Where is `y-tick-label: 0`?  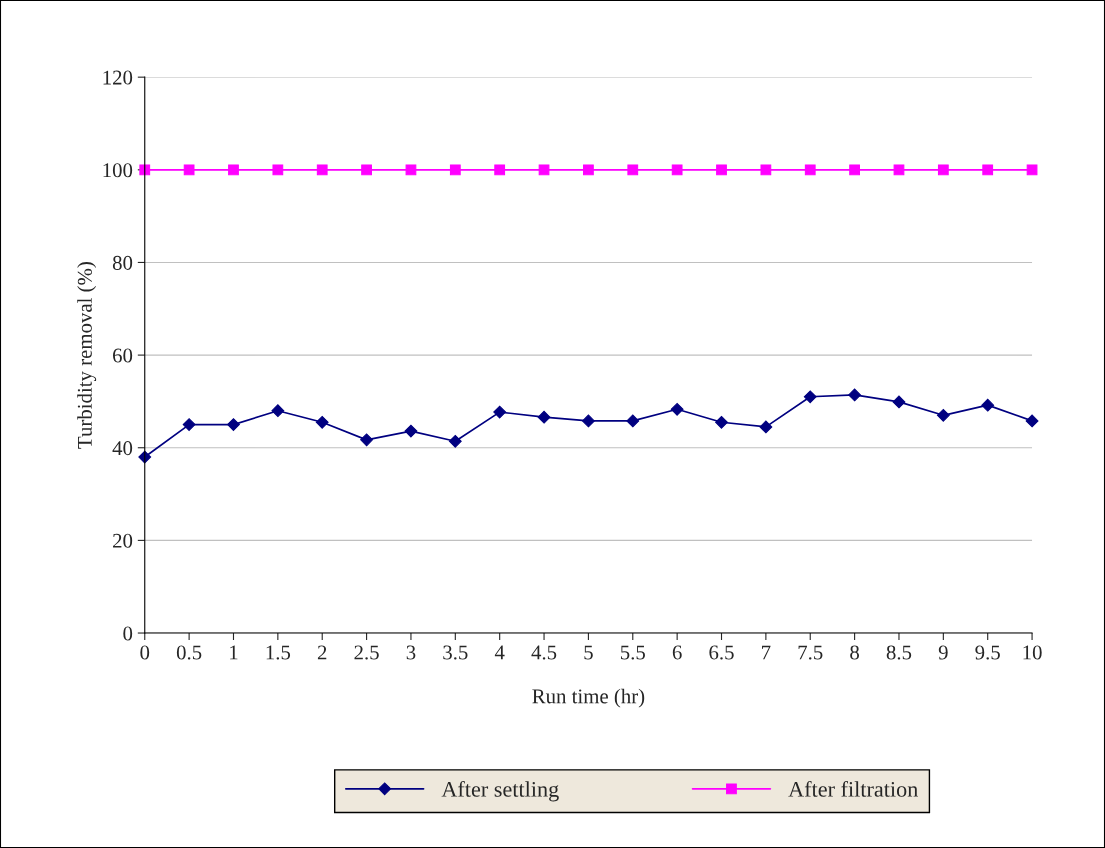 y-tick-label: 0 is located at coordinates (128, 633).